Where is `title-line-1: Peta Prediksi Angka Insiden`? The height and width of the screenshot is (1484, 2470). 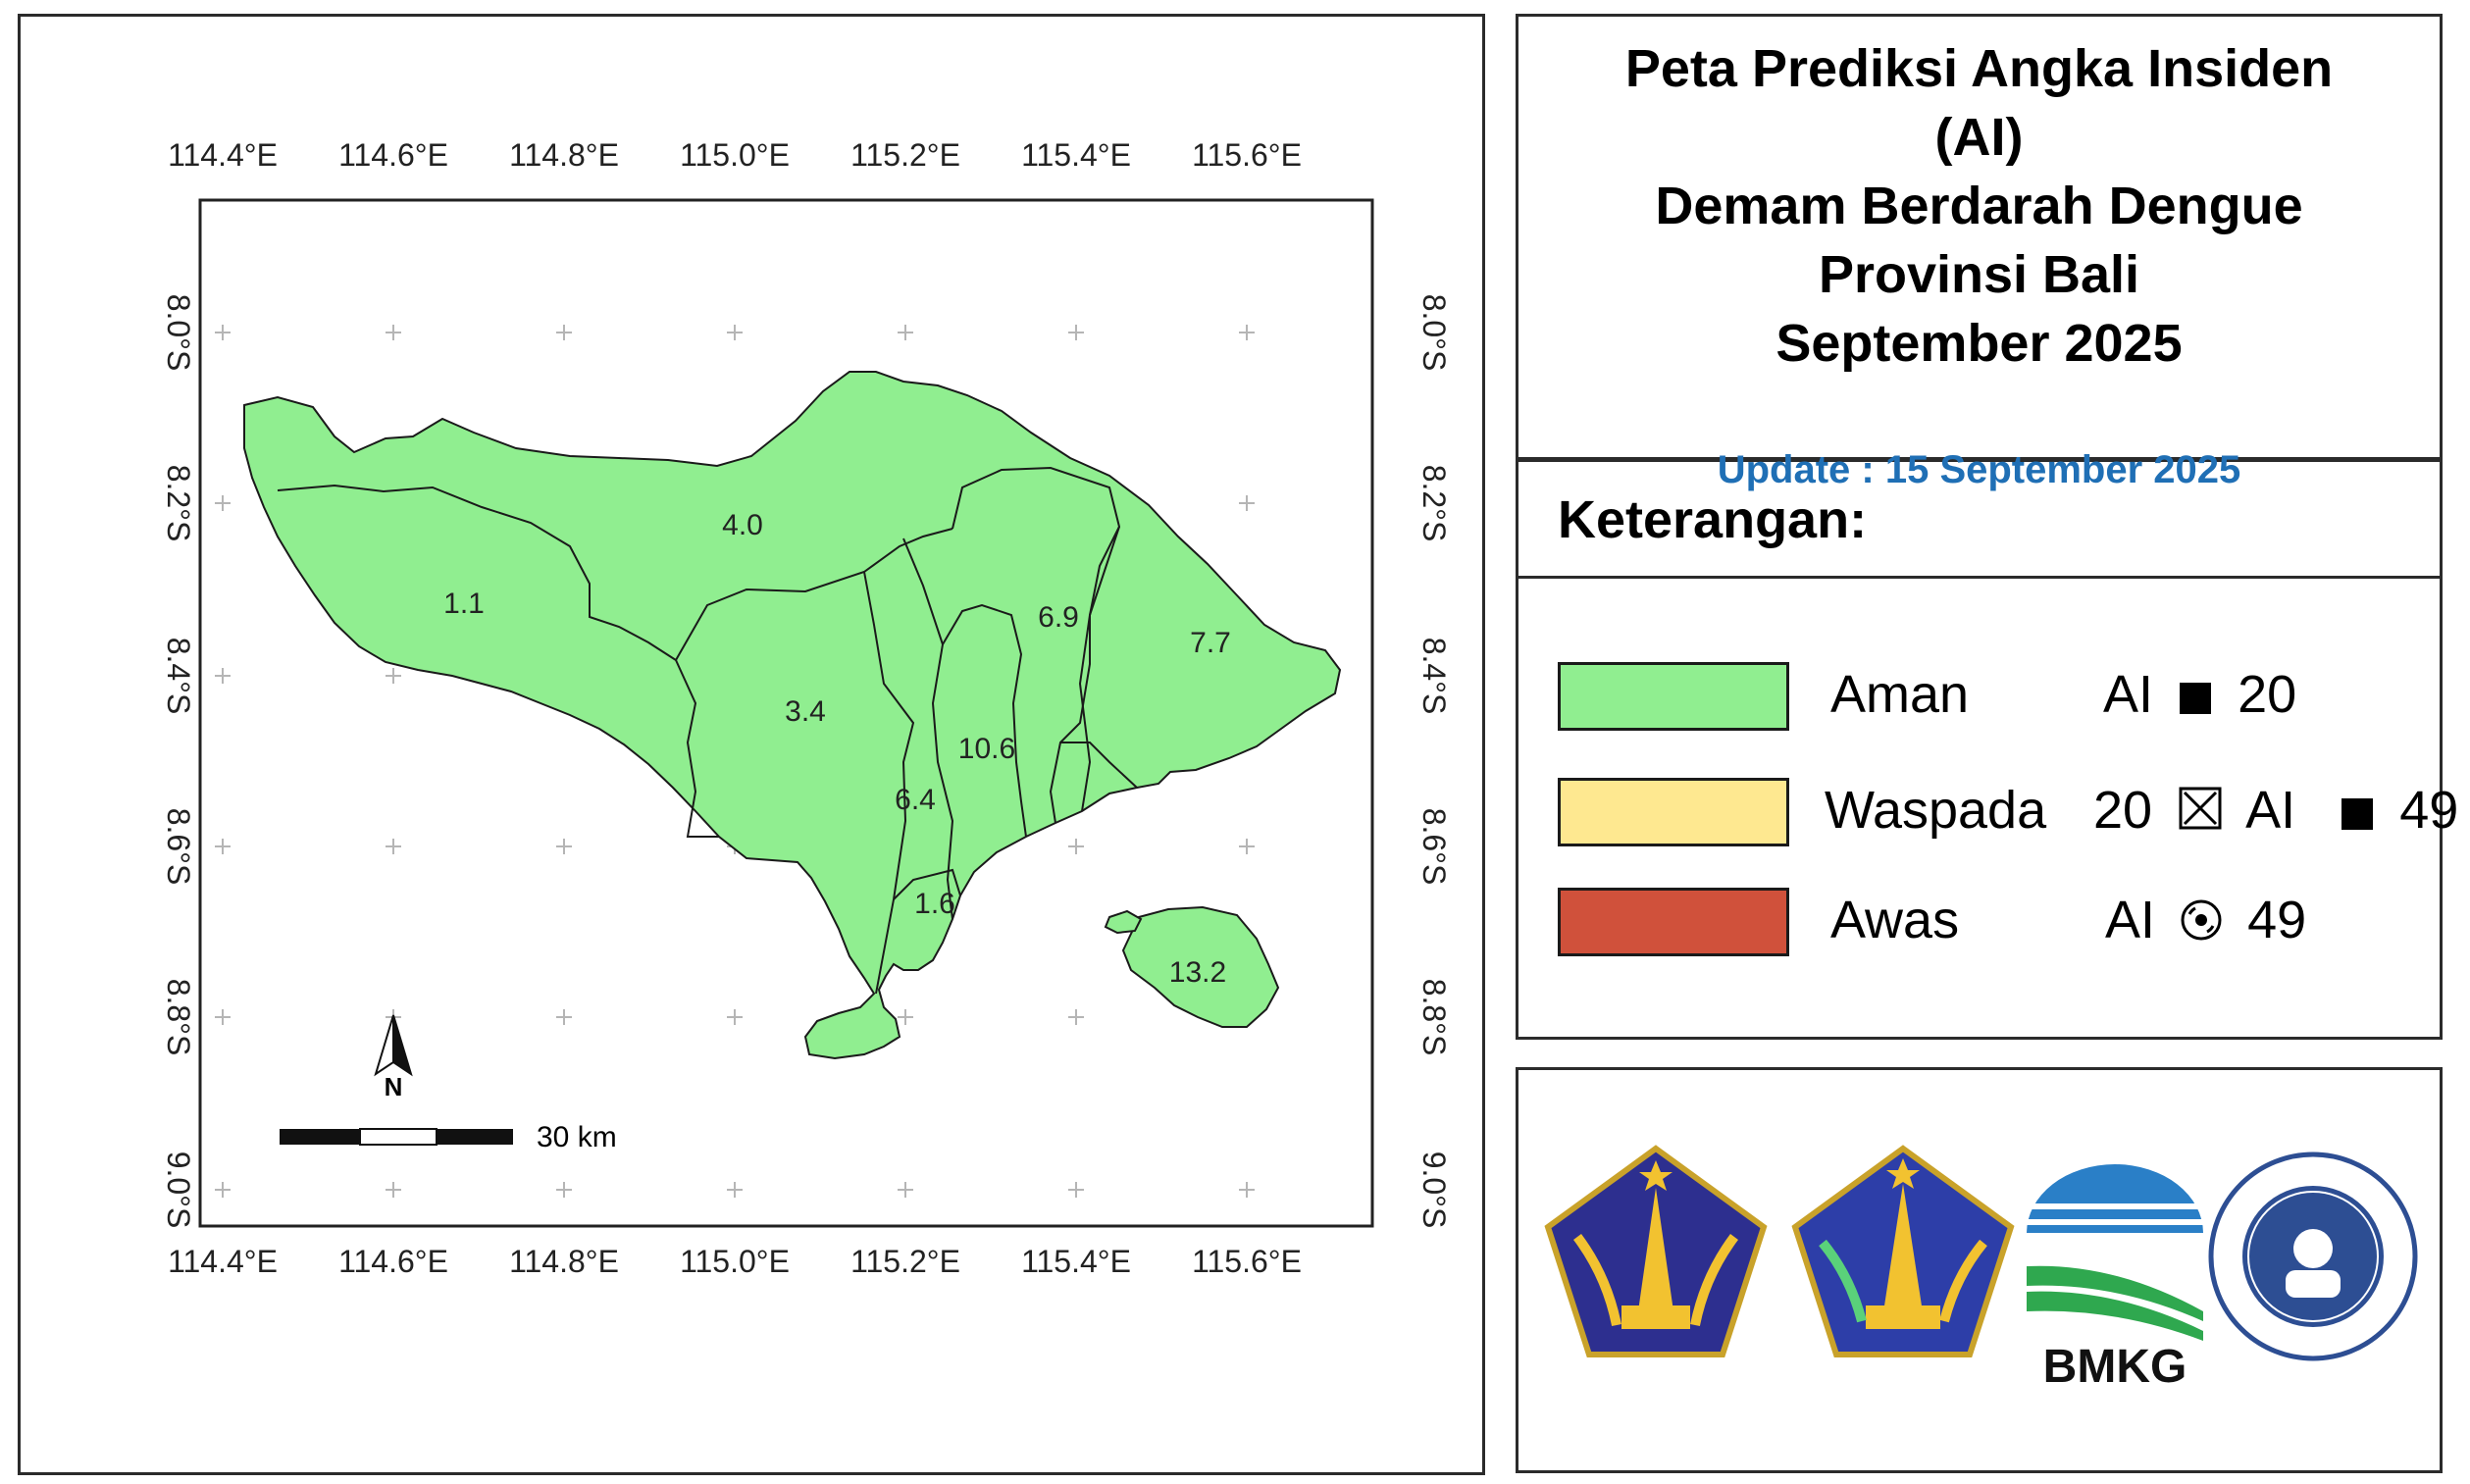
title-line-1: Peta Prediksi Angka Insiden is located at coordinates (1979, 68).